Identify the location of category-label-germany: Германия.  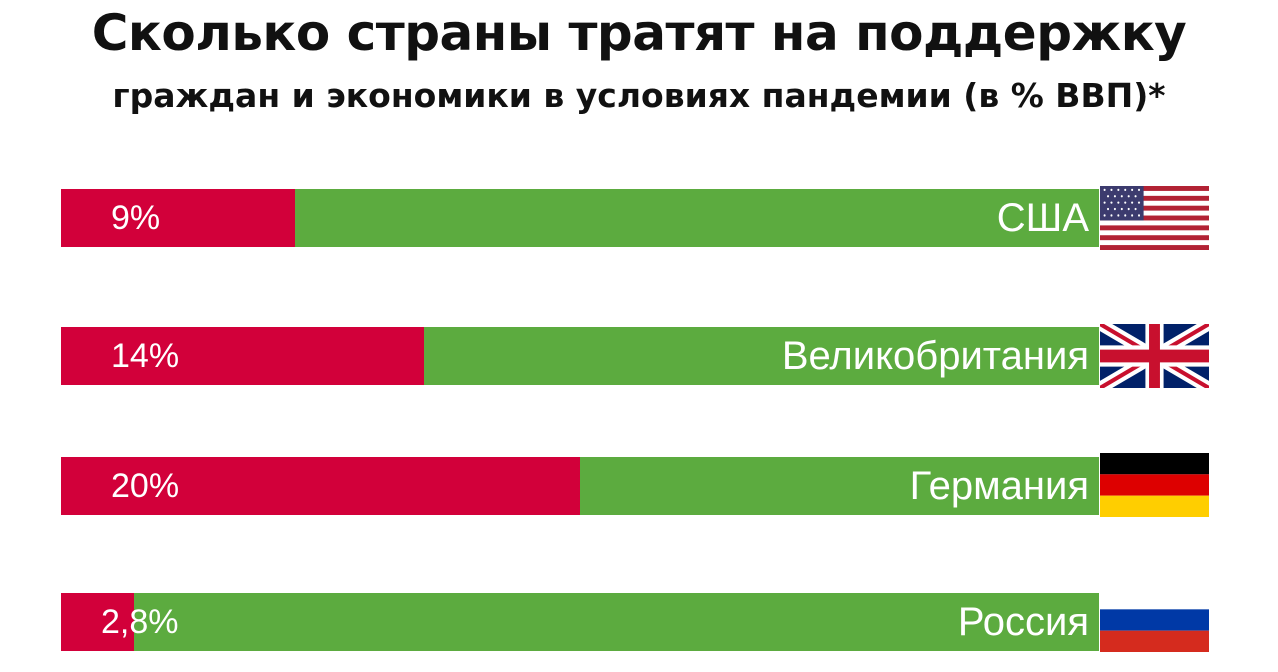
(999, 485).